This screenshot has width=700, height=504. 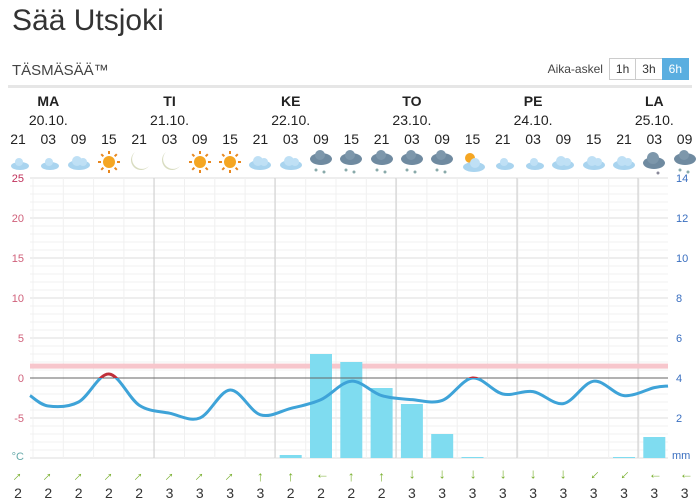 I want to click on precip-tick: 2, so click(x=679, y=419).